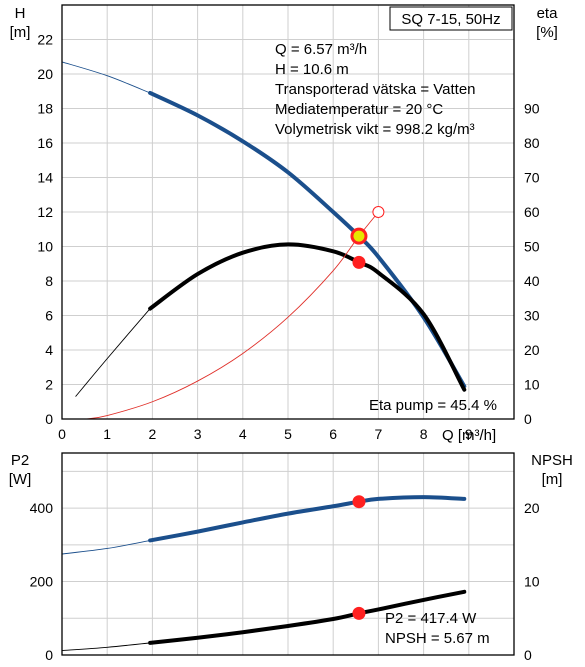 This screenshot has width=585, height=667. Describe the element at coordinates (321, 49) in the screenshot. I see `info-line: Q = 6.57 m³/h` at that location.